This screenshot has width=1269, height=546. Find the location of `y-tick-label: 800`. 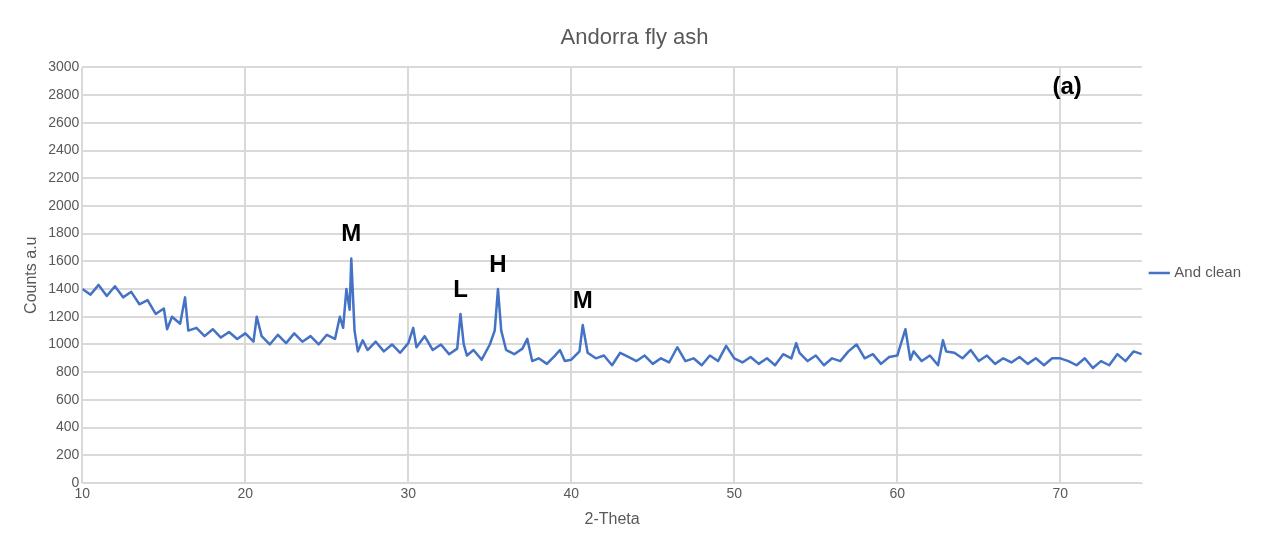

y-tick-label: 800 is located at coordinates (67, 371).